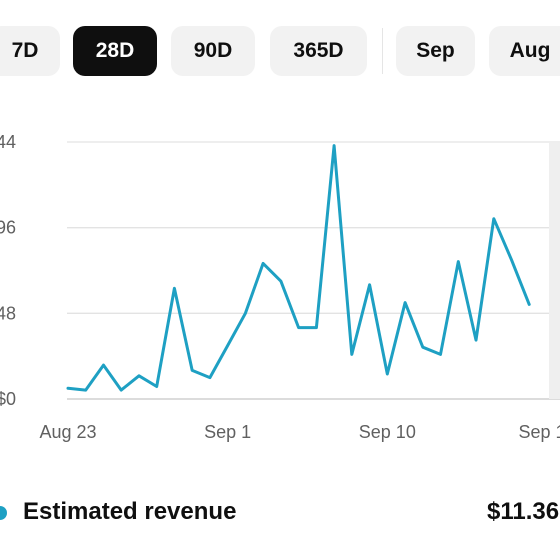  Describe the element at coordinates (382, 51) in the screenshot. I see `chip-divider` at that location.